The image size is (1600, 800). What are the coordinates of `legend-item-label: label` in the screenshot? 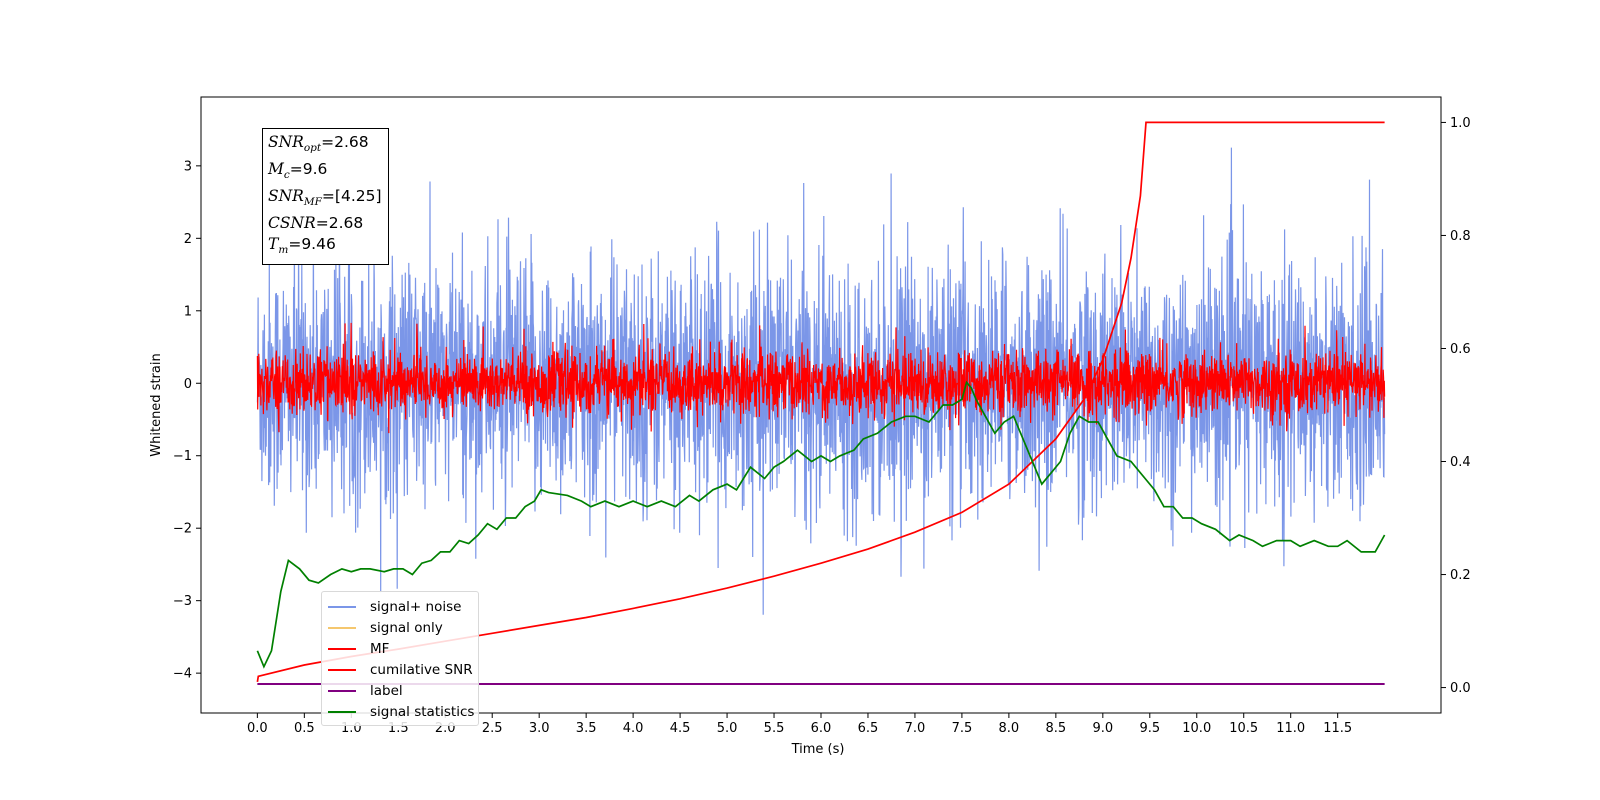 It's located at (400, 690).